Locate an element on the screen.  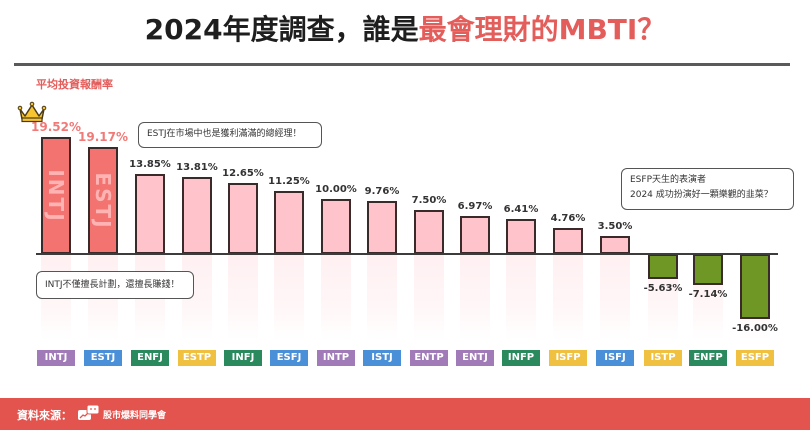
value-label: 19.52% is located at coordinates (56, 127).